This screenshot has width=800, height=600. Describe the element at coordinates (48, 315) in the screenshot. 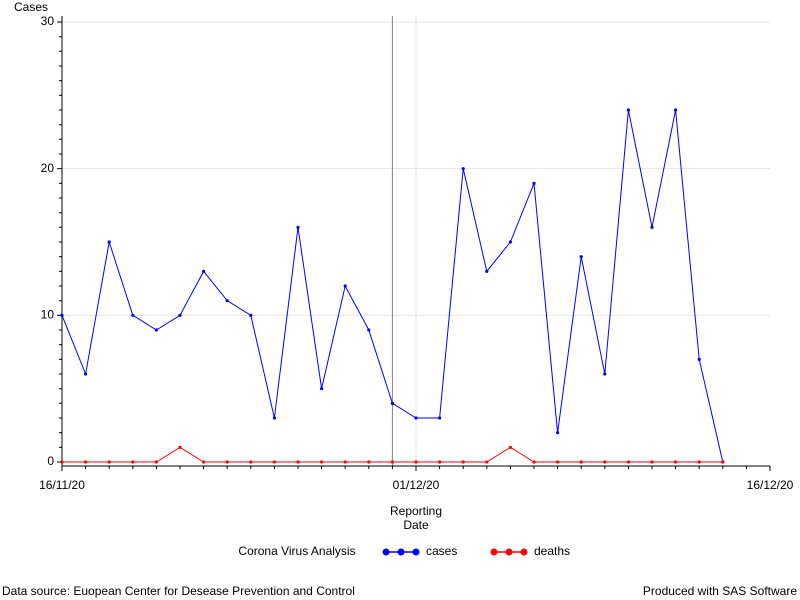

I see `y-tick-label: 10` at that location.